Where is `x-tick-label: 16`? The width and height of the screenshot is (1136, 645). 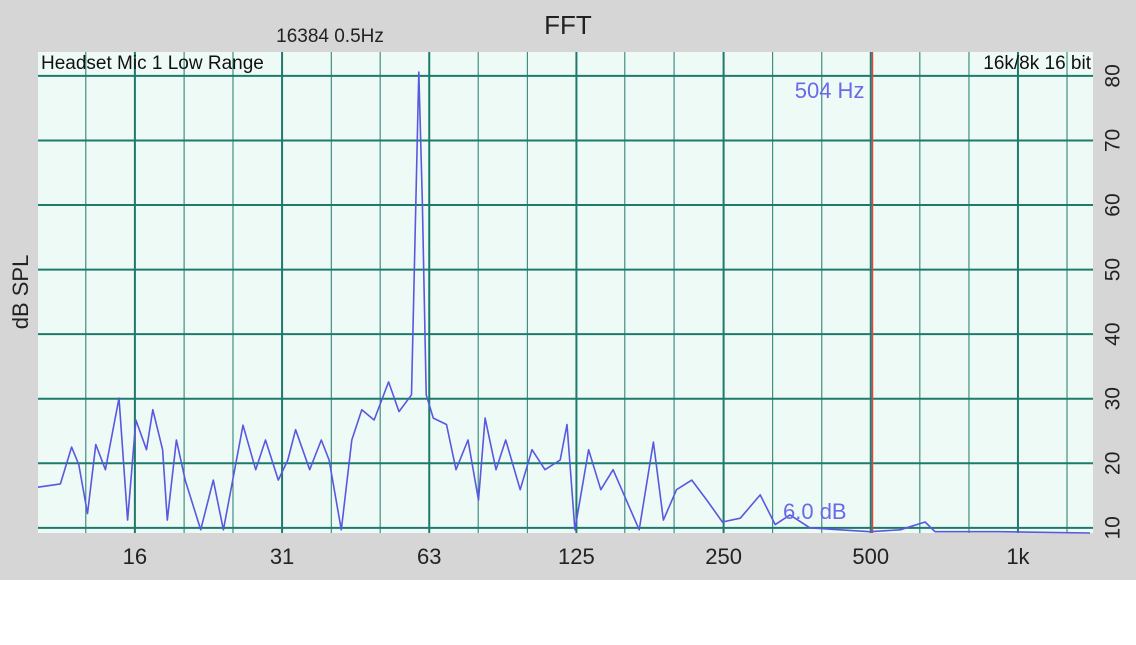
x-tick-label: 16 is located at coordinates (135, 556).